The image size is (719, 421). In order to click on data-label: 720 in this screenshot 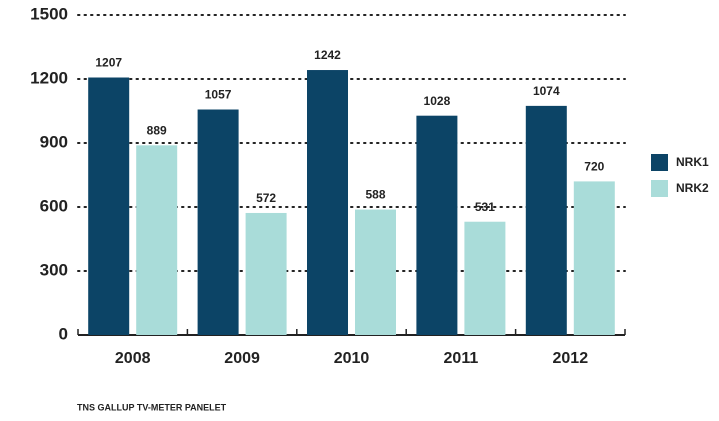, I will do `click(594, 167)`.